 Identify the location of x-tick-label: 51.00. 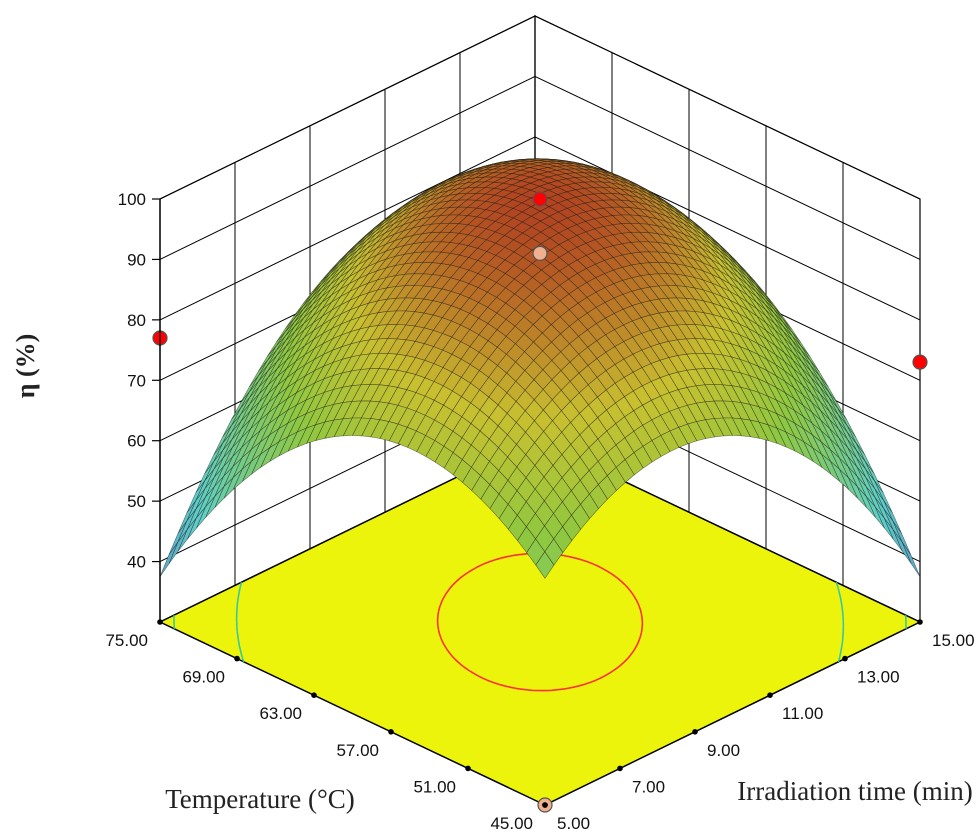
(434, 786).